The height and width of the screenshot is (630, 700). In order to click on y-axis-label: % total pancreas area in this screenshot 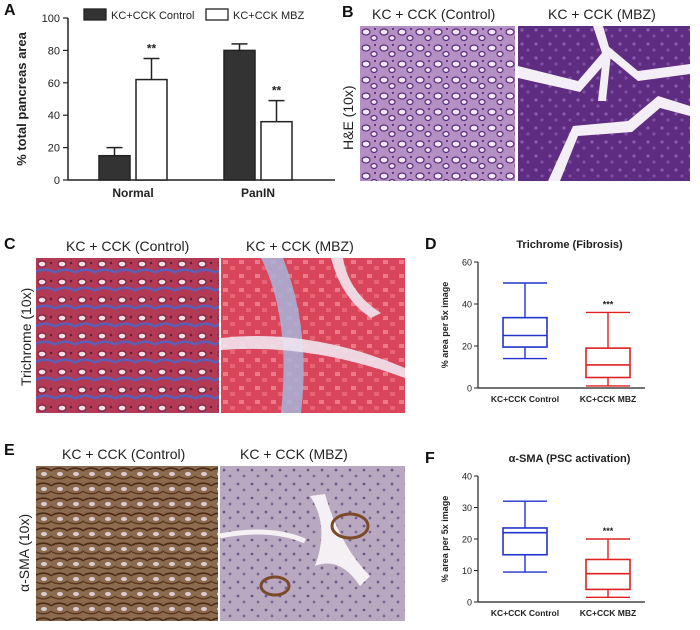, I will do `click(21, 98)`.